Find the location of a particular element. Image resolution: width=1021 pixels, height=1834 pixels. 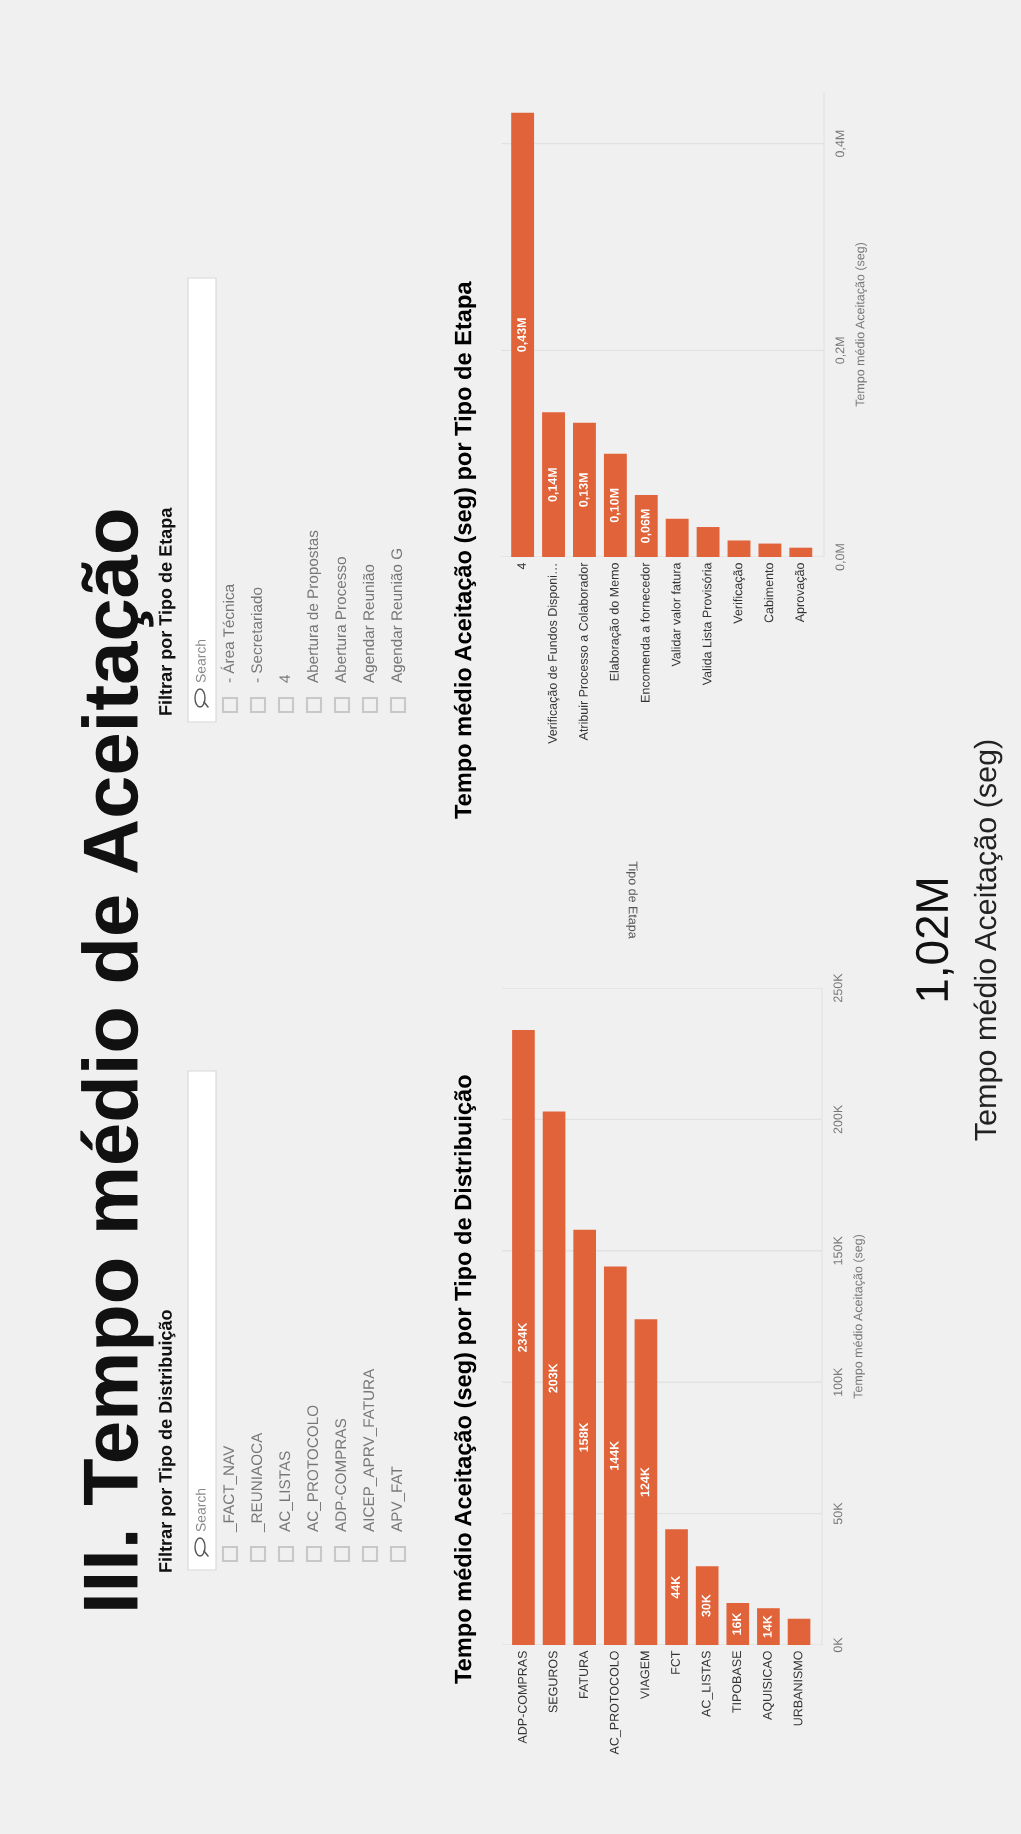

text: Agendar Reunião is located at coordinates (370, 623).